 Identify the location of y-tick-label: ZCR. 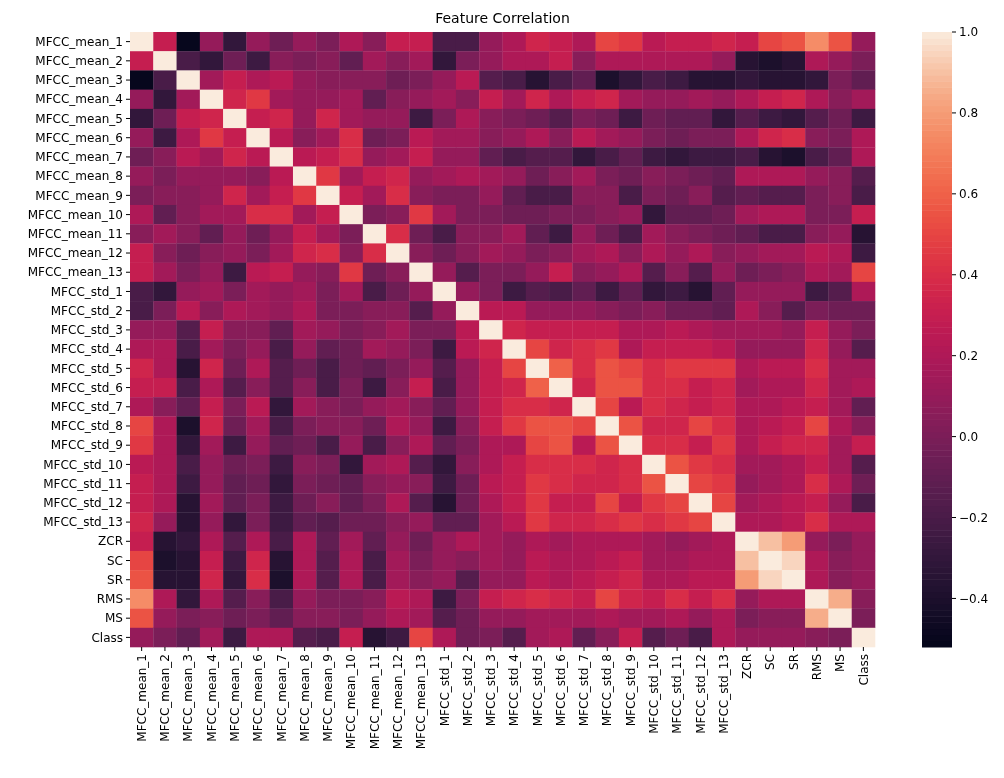
(110, 541).